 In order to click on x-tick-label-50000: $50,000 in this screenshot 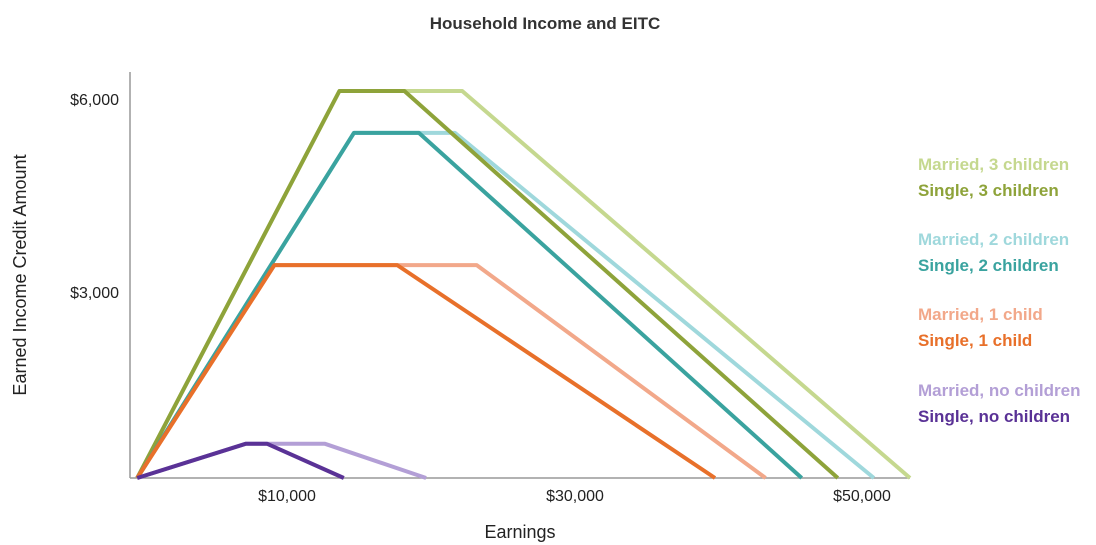, I will do `click(862, 496)`.